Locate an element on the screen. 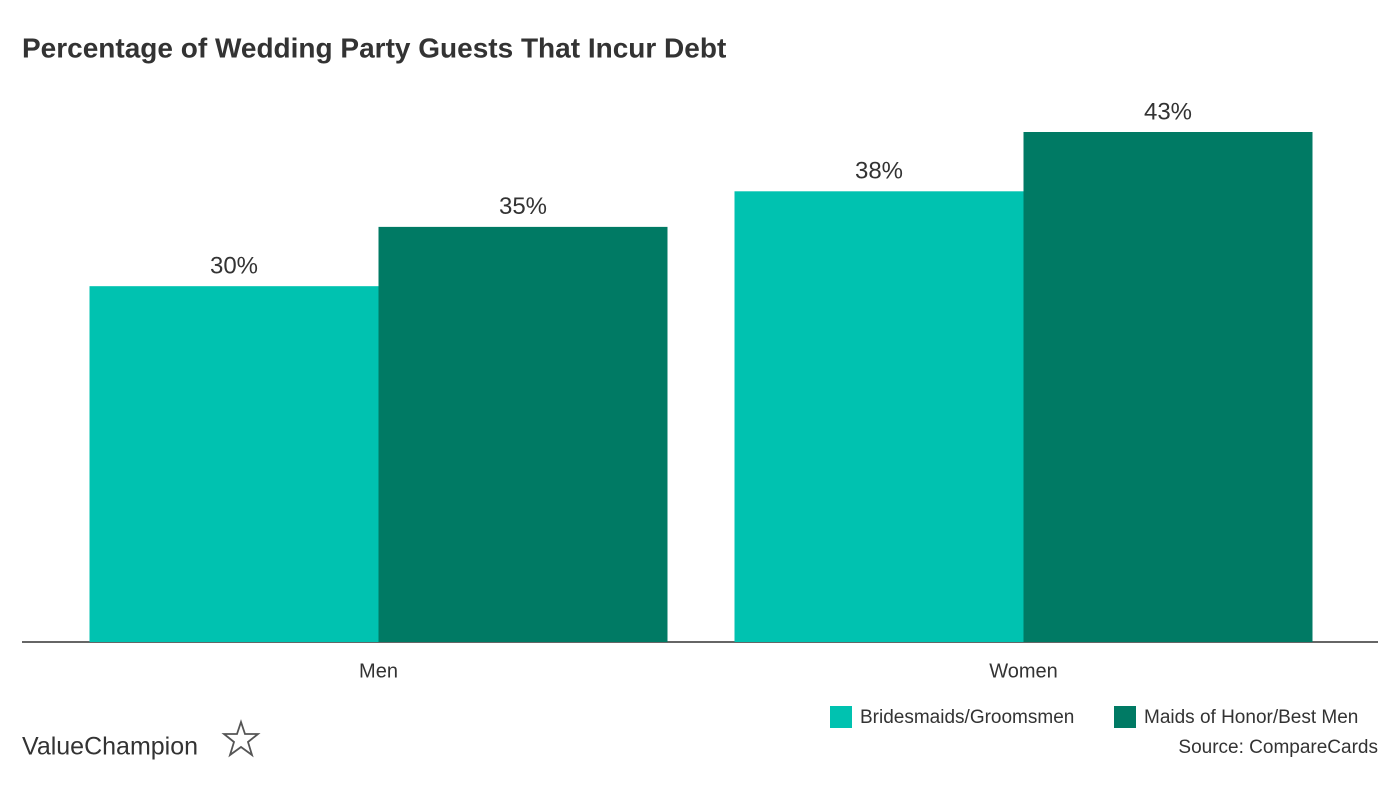  x-tick-label: Men is located at coordinates (378, 671).